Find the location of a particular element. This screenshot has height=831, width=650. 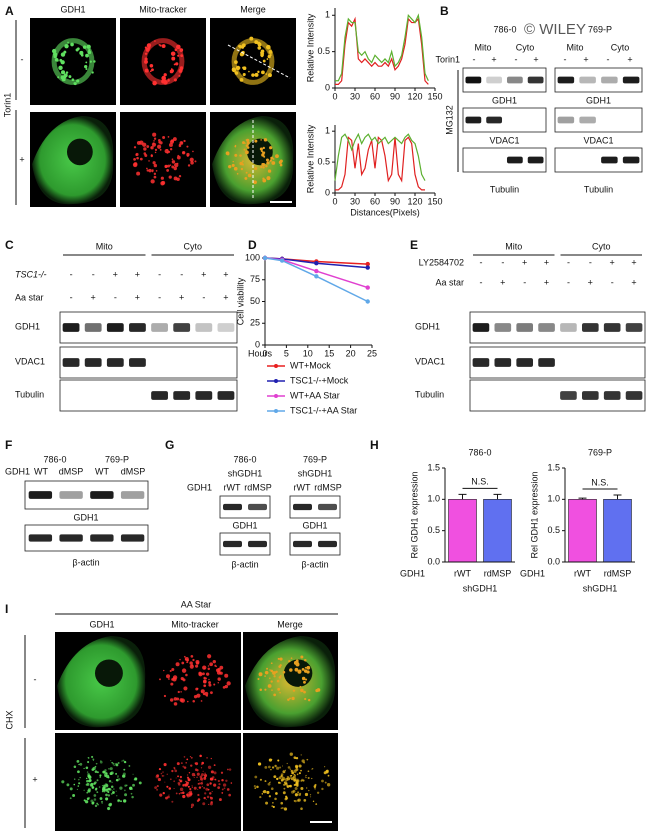

x-tick-label: rdMSP is located at coordinates (618, 573).